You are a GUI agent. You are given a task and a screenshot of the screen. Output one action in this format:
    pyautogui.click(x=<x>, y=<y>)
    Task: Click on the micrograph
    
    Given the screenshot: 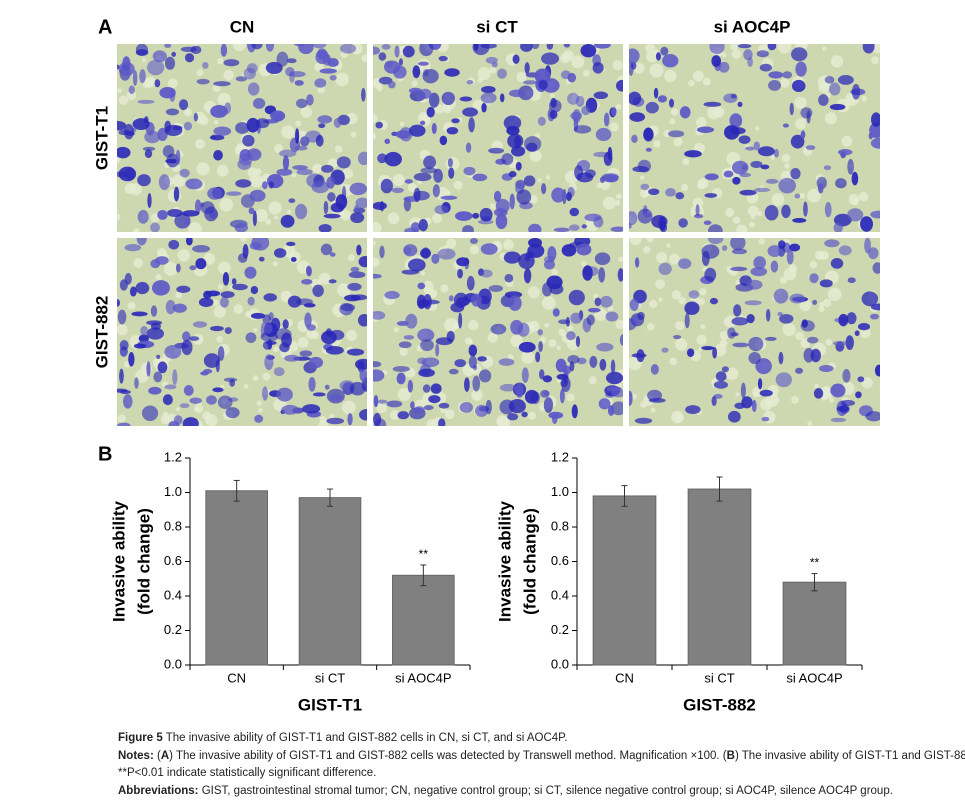 What is the action you would take?
    pyautogui.click(x=754, y=138)
    